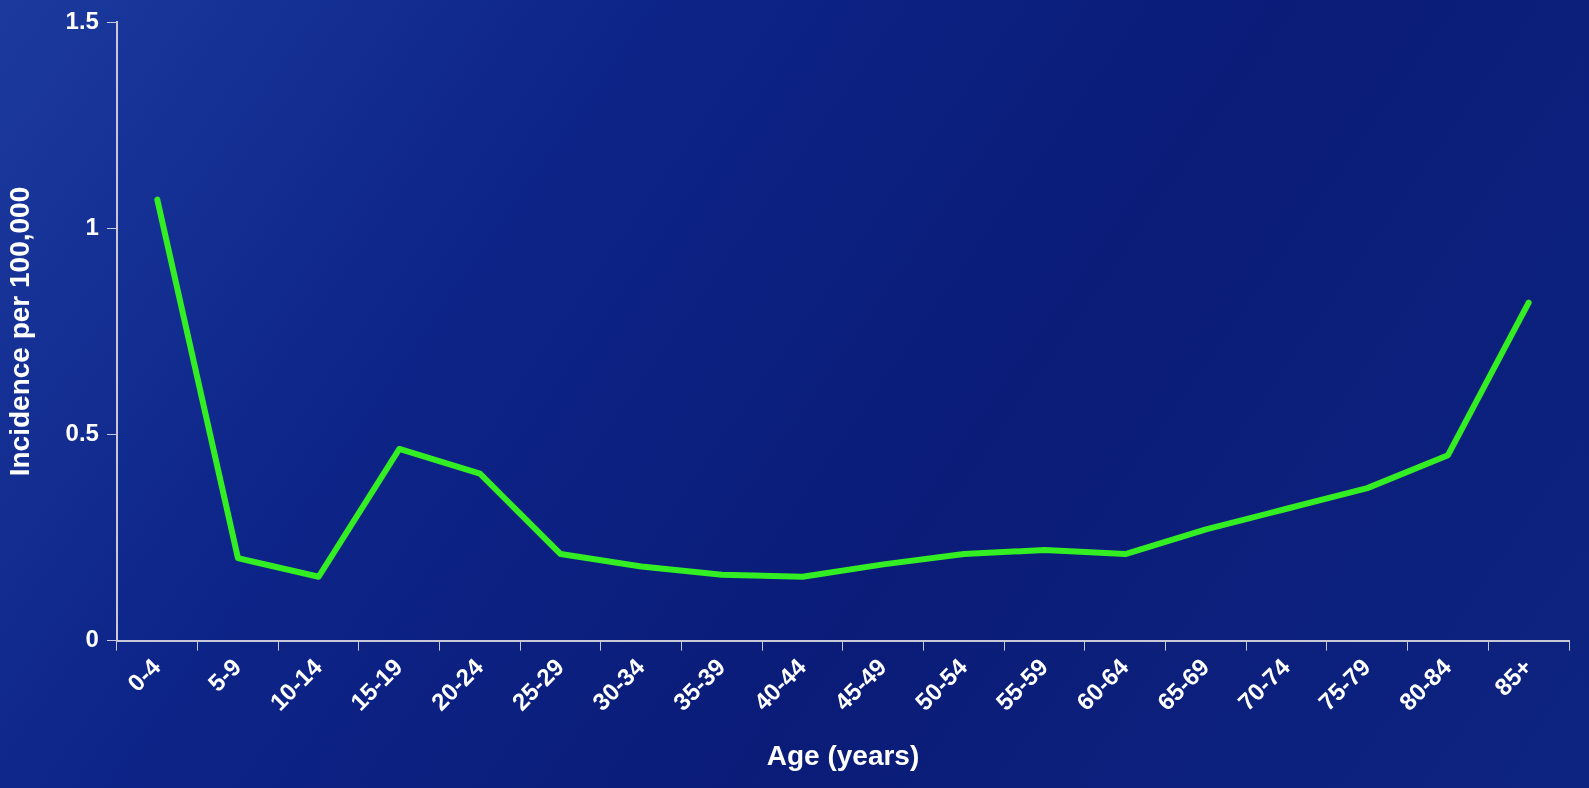  I want to click on x-tick-label: 85+, so click(1513, 676).